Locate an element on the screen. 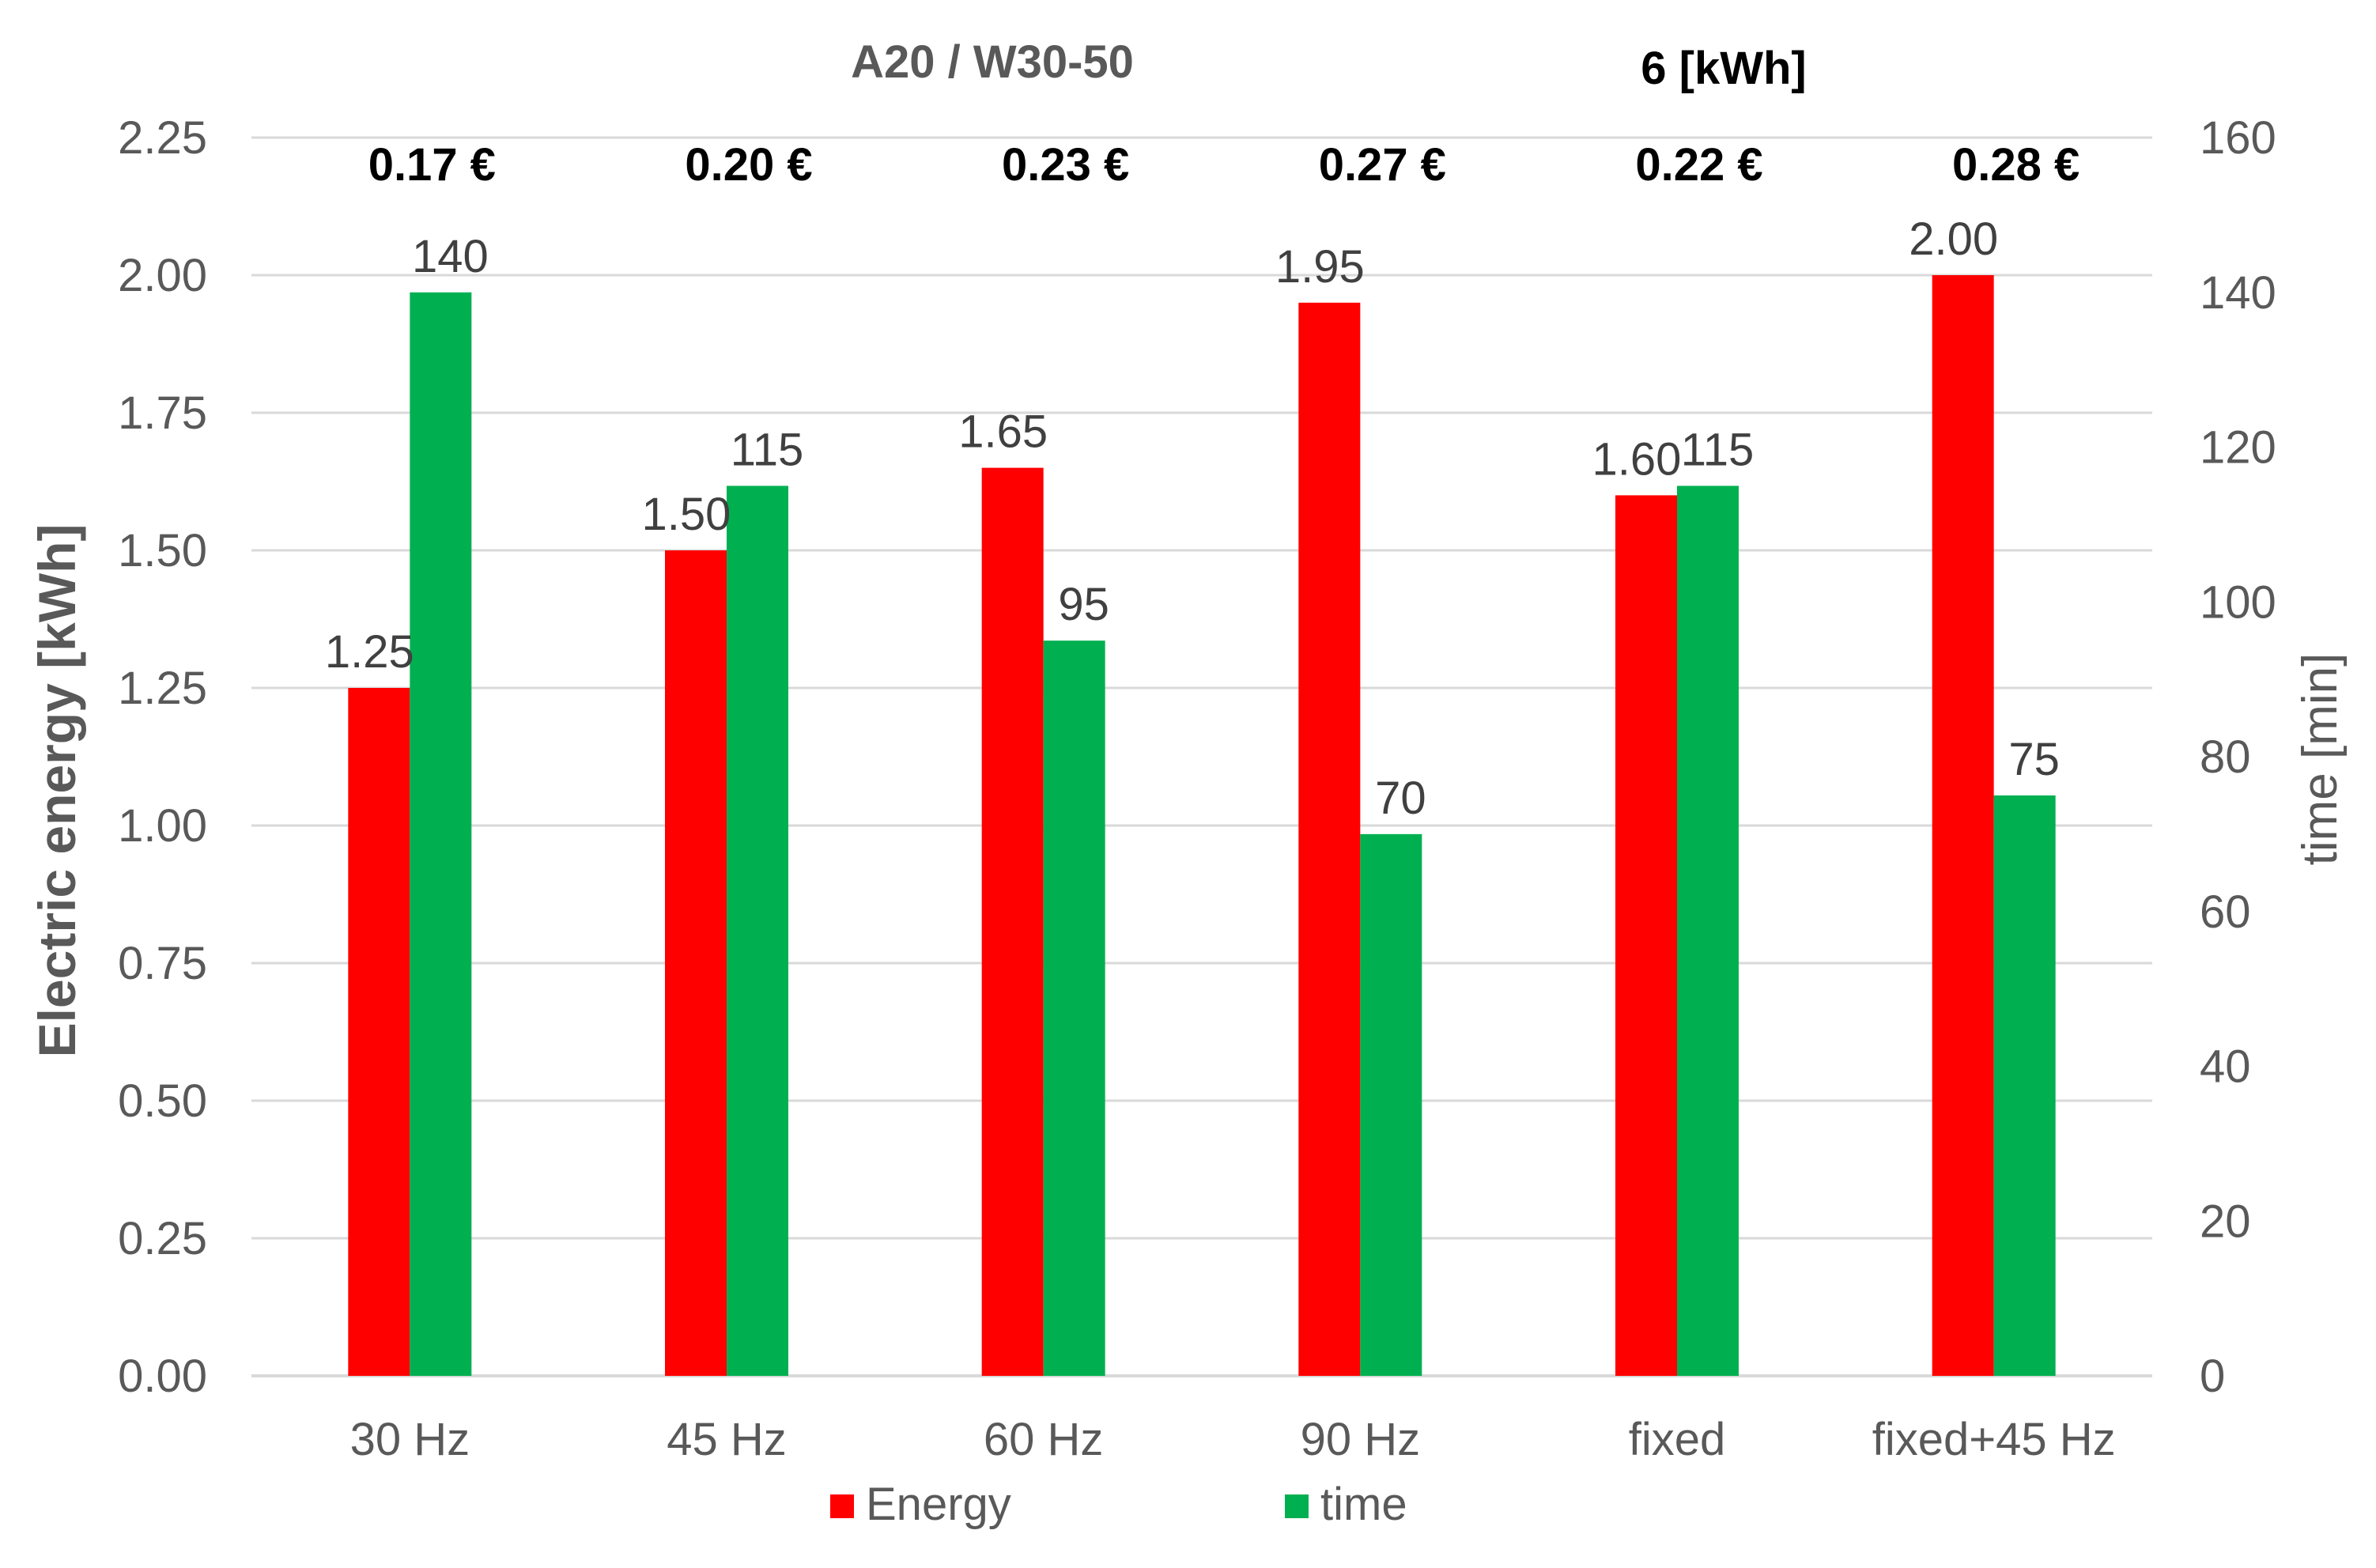  y-right-tick-label: 80 is located at coordinates (2225, 757).